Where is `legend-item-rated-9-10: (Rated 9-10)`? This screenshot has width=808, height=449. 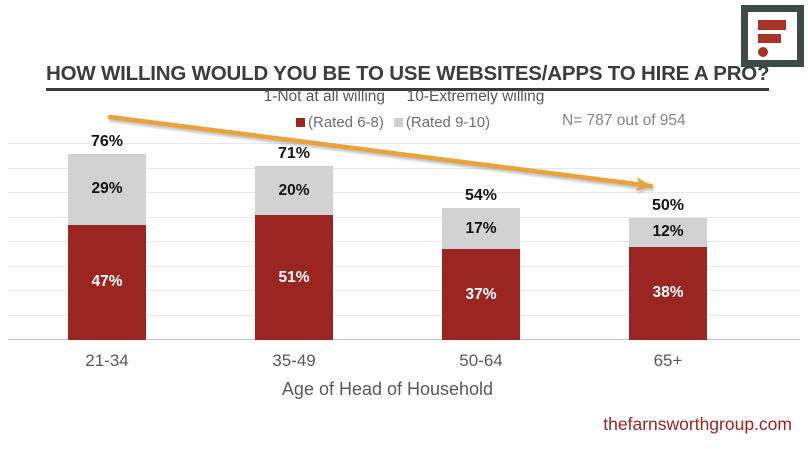
legend-item-rated-9-10: (Rated 9-10) is located at coordinates (442, 122).